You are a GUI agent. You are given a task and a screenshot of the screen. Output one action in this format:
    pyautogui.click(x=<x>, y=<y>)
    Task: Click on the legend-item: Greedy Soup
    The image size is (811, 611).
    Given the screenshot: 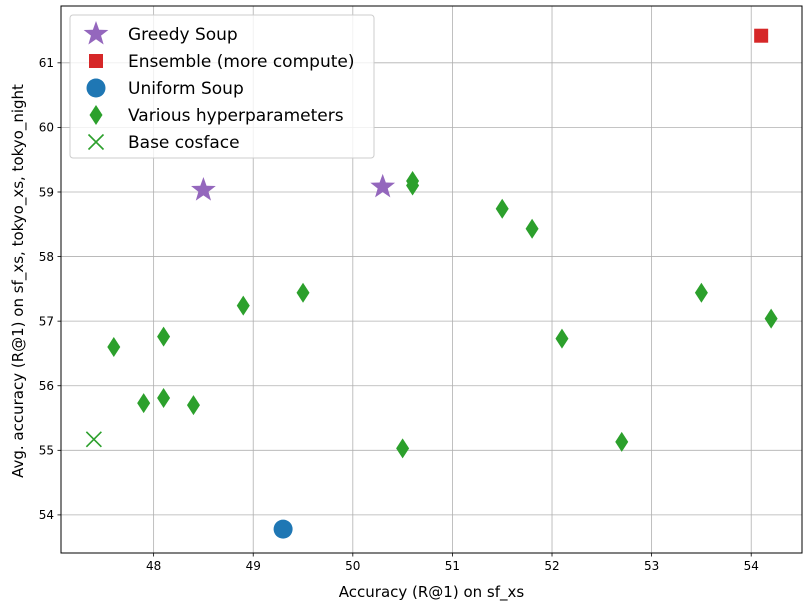 What is the action you would take?
    pyautogui.click(x=160, y=33)
    